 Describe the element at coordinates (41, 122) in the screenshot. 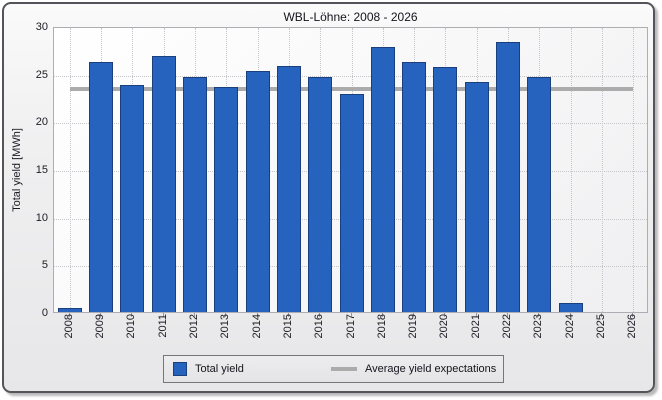

I see `y-tick-label: 20` at that location.